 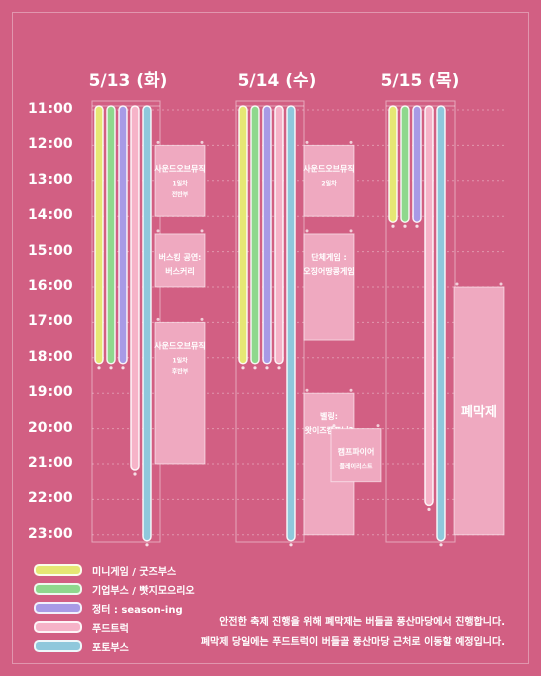 What do you see at coordinates (137, 610) in the screenshot?
I see `legend-label: 정터 : season-ing` at bounding box center [137, 610].